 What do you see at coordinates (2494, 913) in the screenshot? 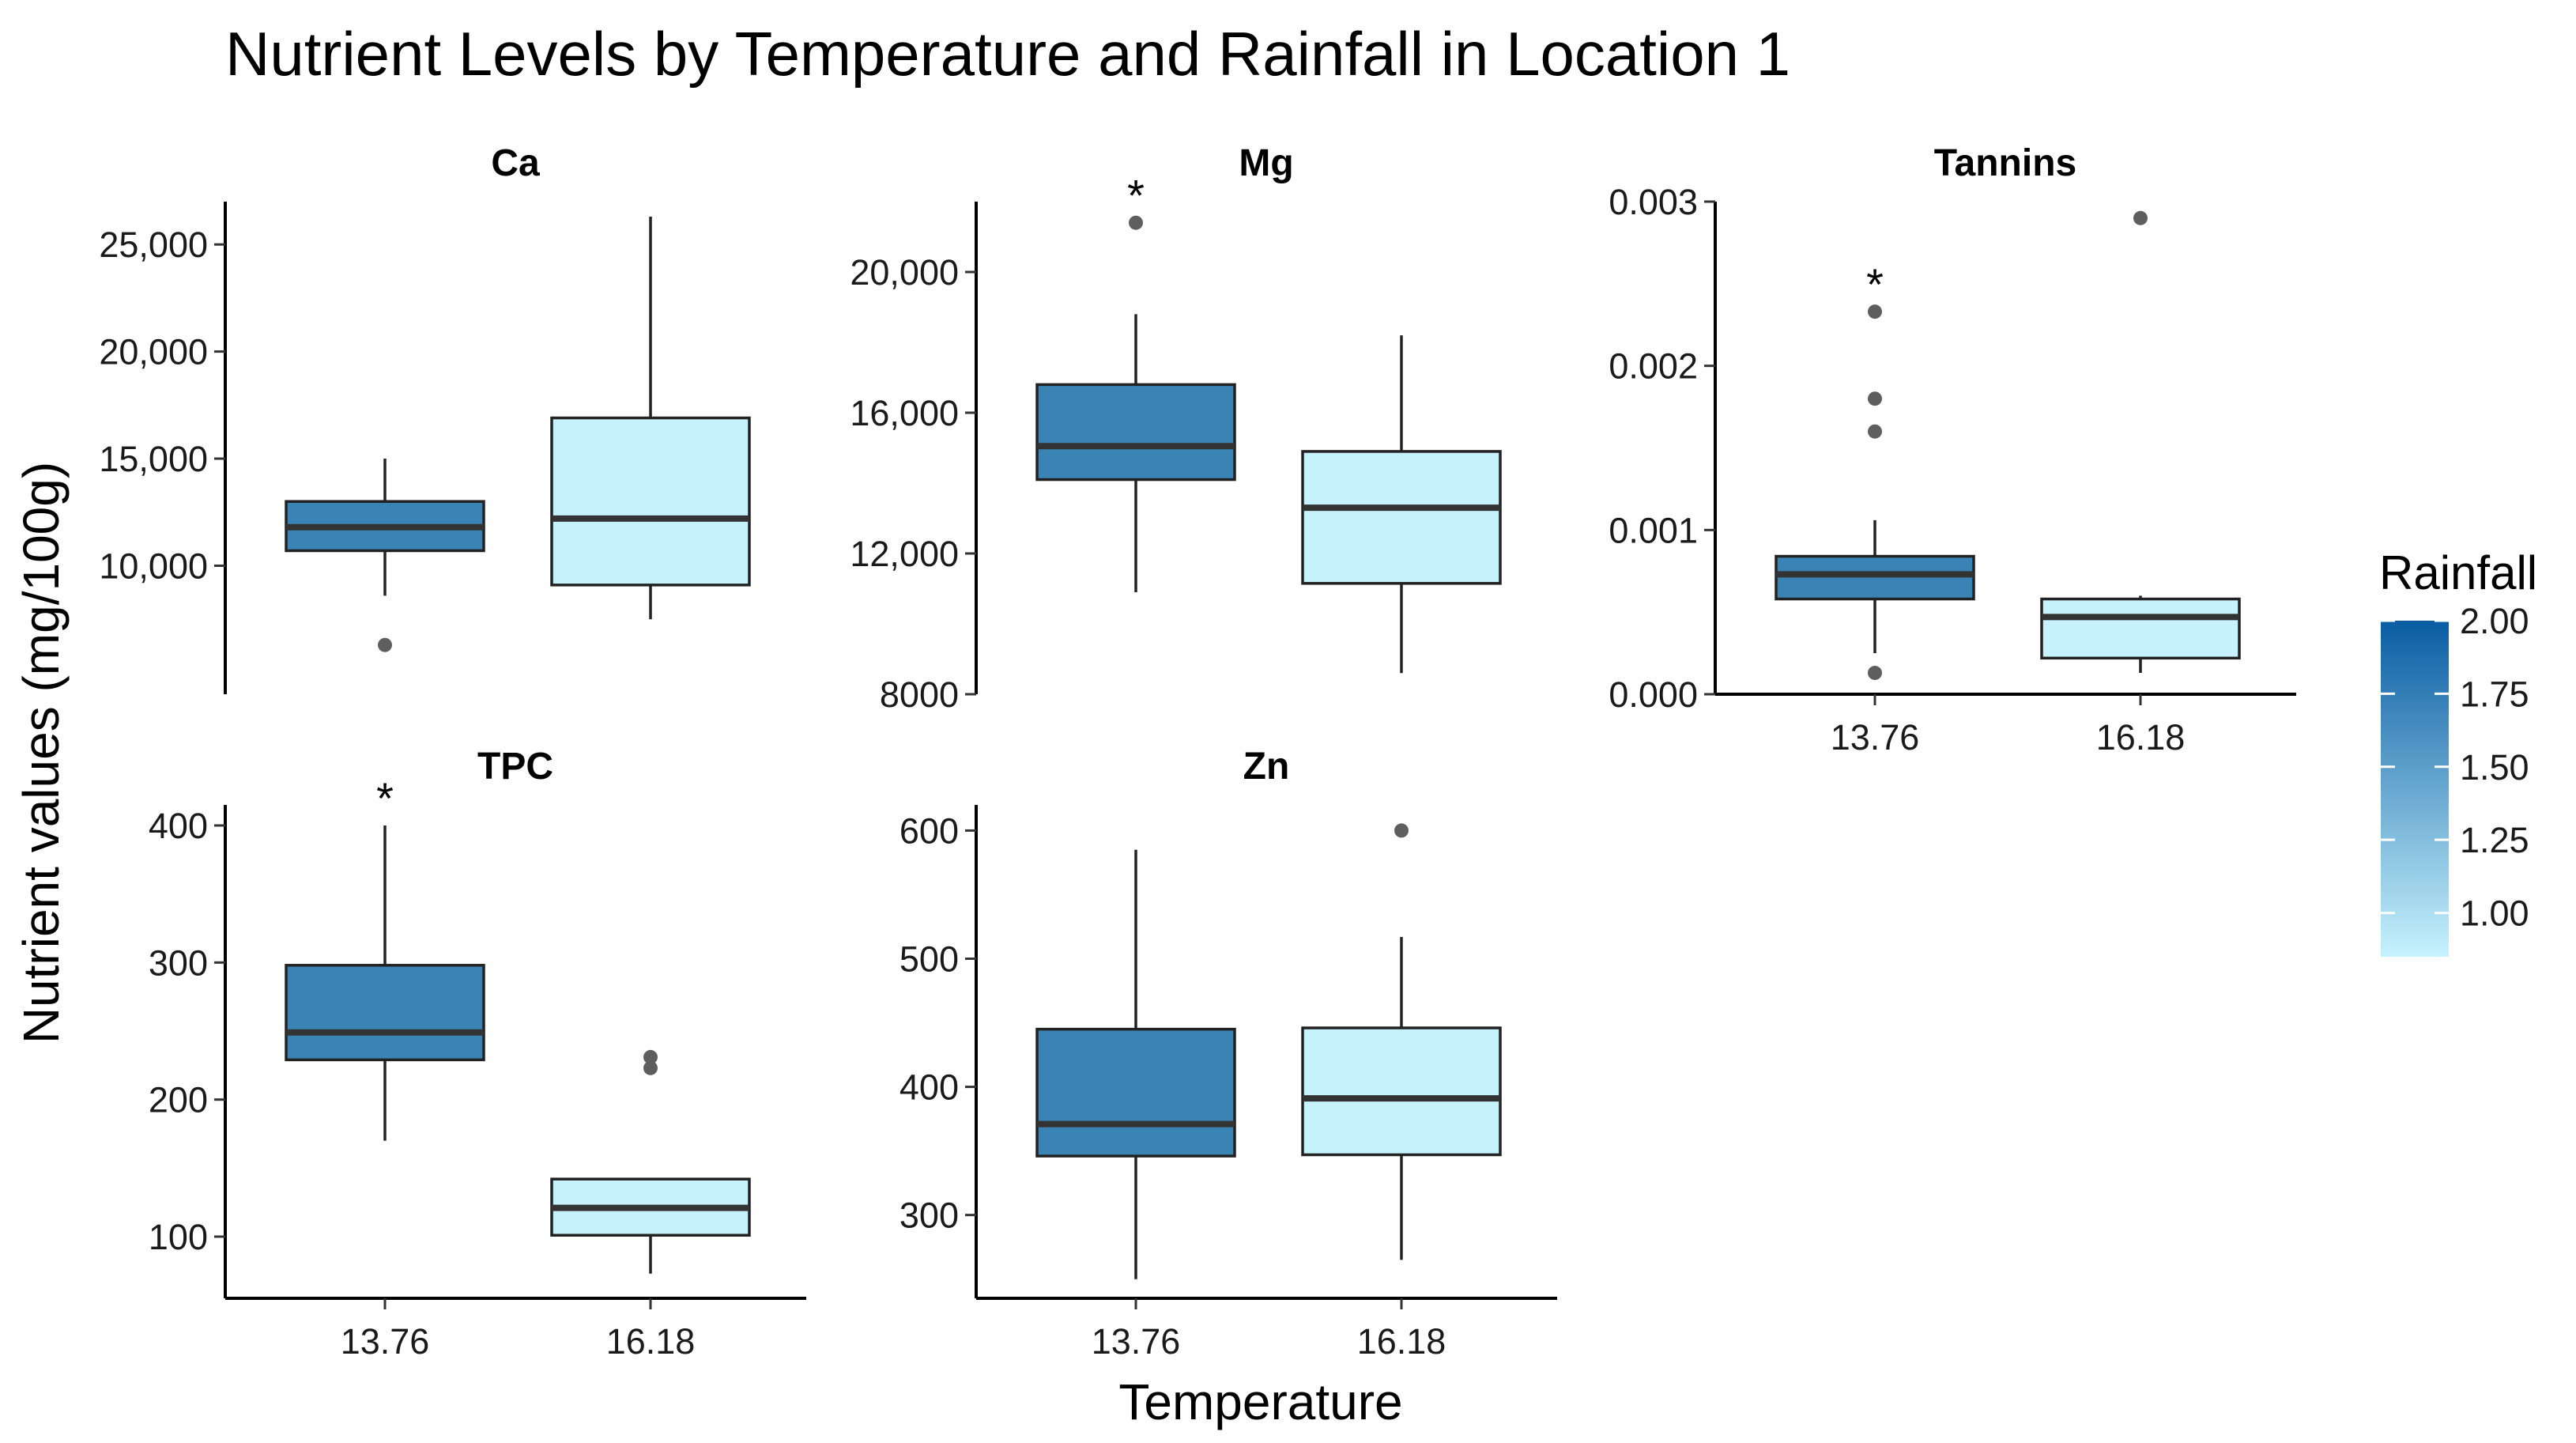
I see `legend-tick-label: 1.00` at bounding box center [2494, 913].